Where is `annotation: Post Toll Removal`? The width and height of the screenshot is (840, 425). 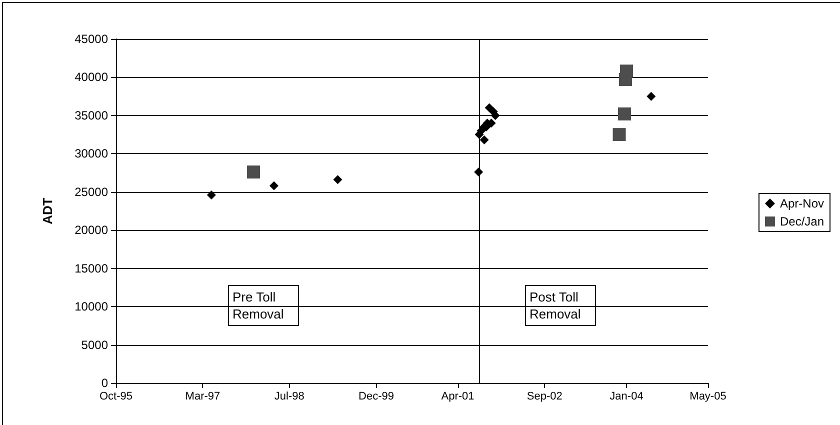 annotation: Post Toll Removal is located at coordinates (555, 306).